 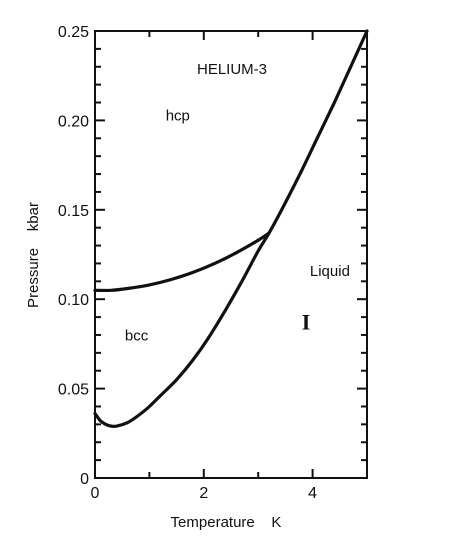 I want to click on y-tick-label: 0.15, so click(x=73, y=211).